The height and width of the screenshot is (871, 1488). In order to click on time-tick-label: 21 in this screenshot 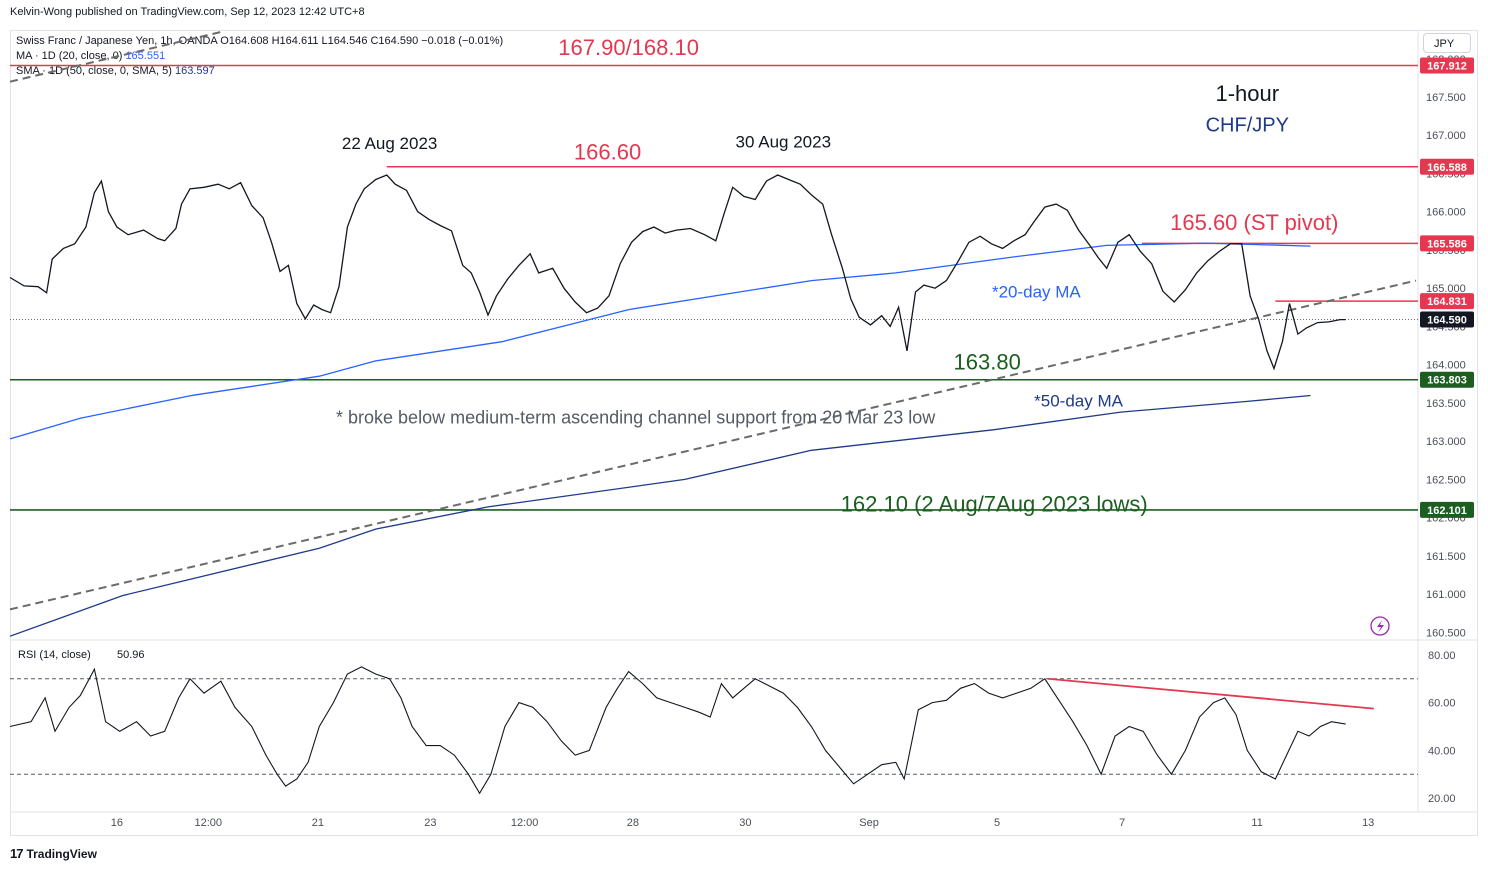, I will do `click(318, 823)`.